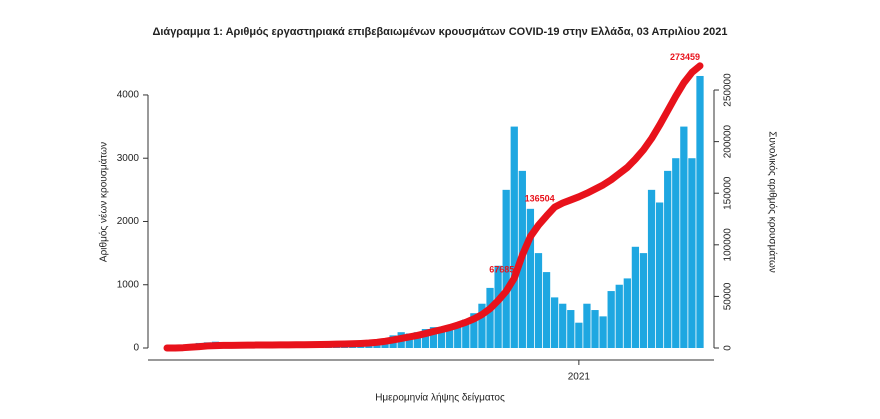 The width and height of the screenshot is (880, 419). Describe the element at coordinates (728, 348) in the screenshot. I see `y2-tick-label: 0` at that location.